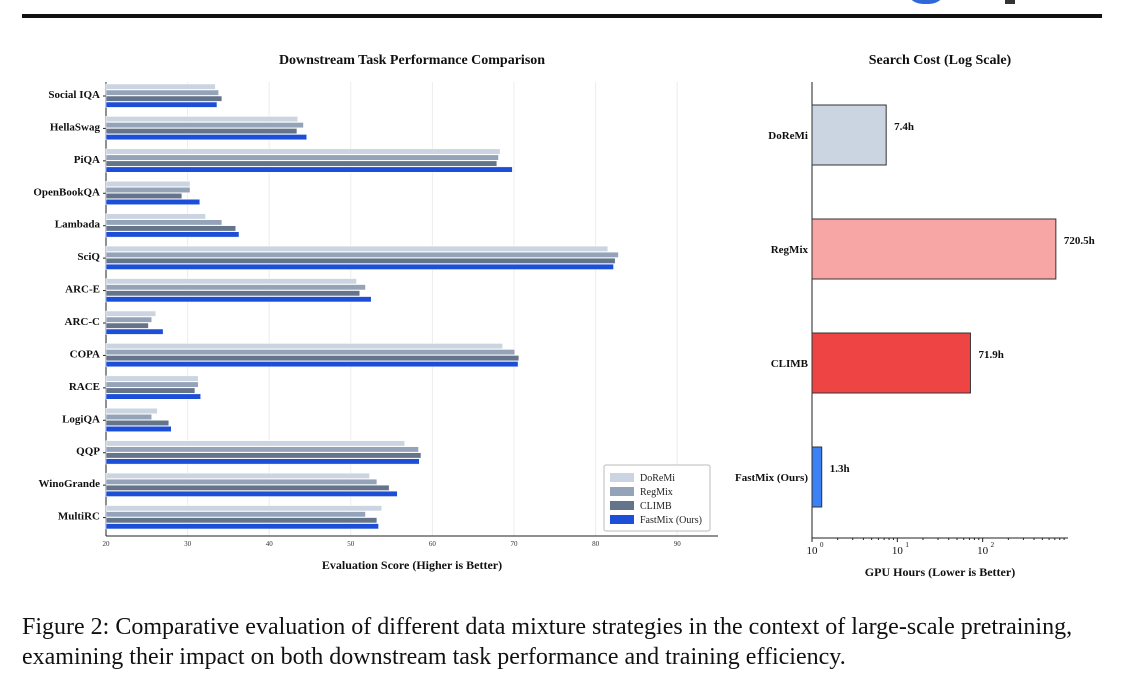 The image size is (1127, 688). Describe the element at coordinates (788, 136) in the screenshot. I see `y-tick-label: DoReMi` at that location.